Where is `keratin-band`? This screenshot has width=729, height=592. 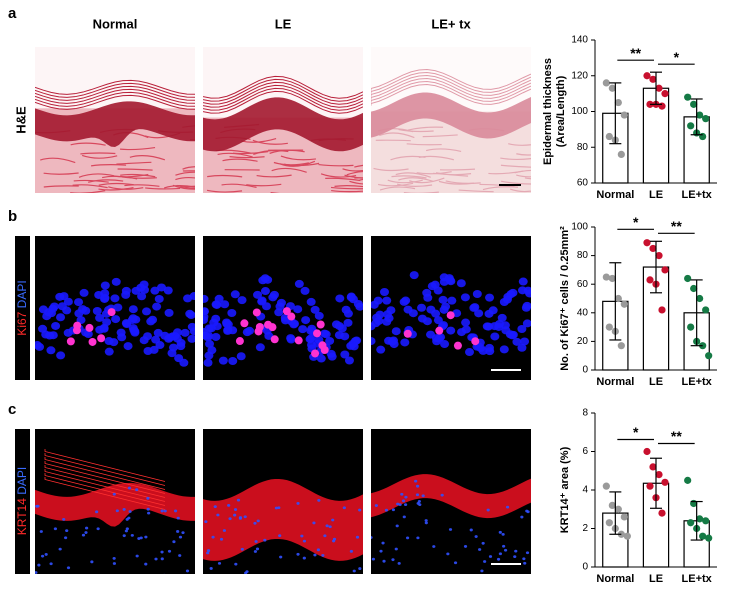 keratin-band is located at coordinates (283, 519).